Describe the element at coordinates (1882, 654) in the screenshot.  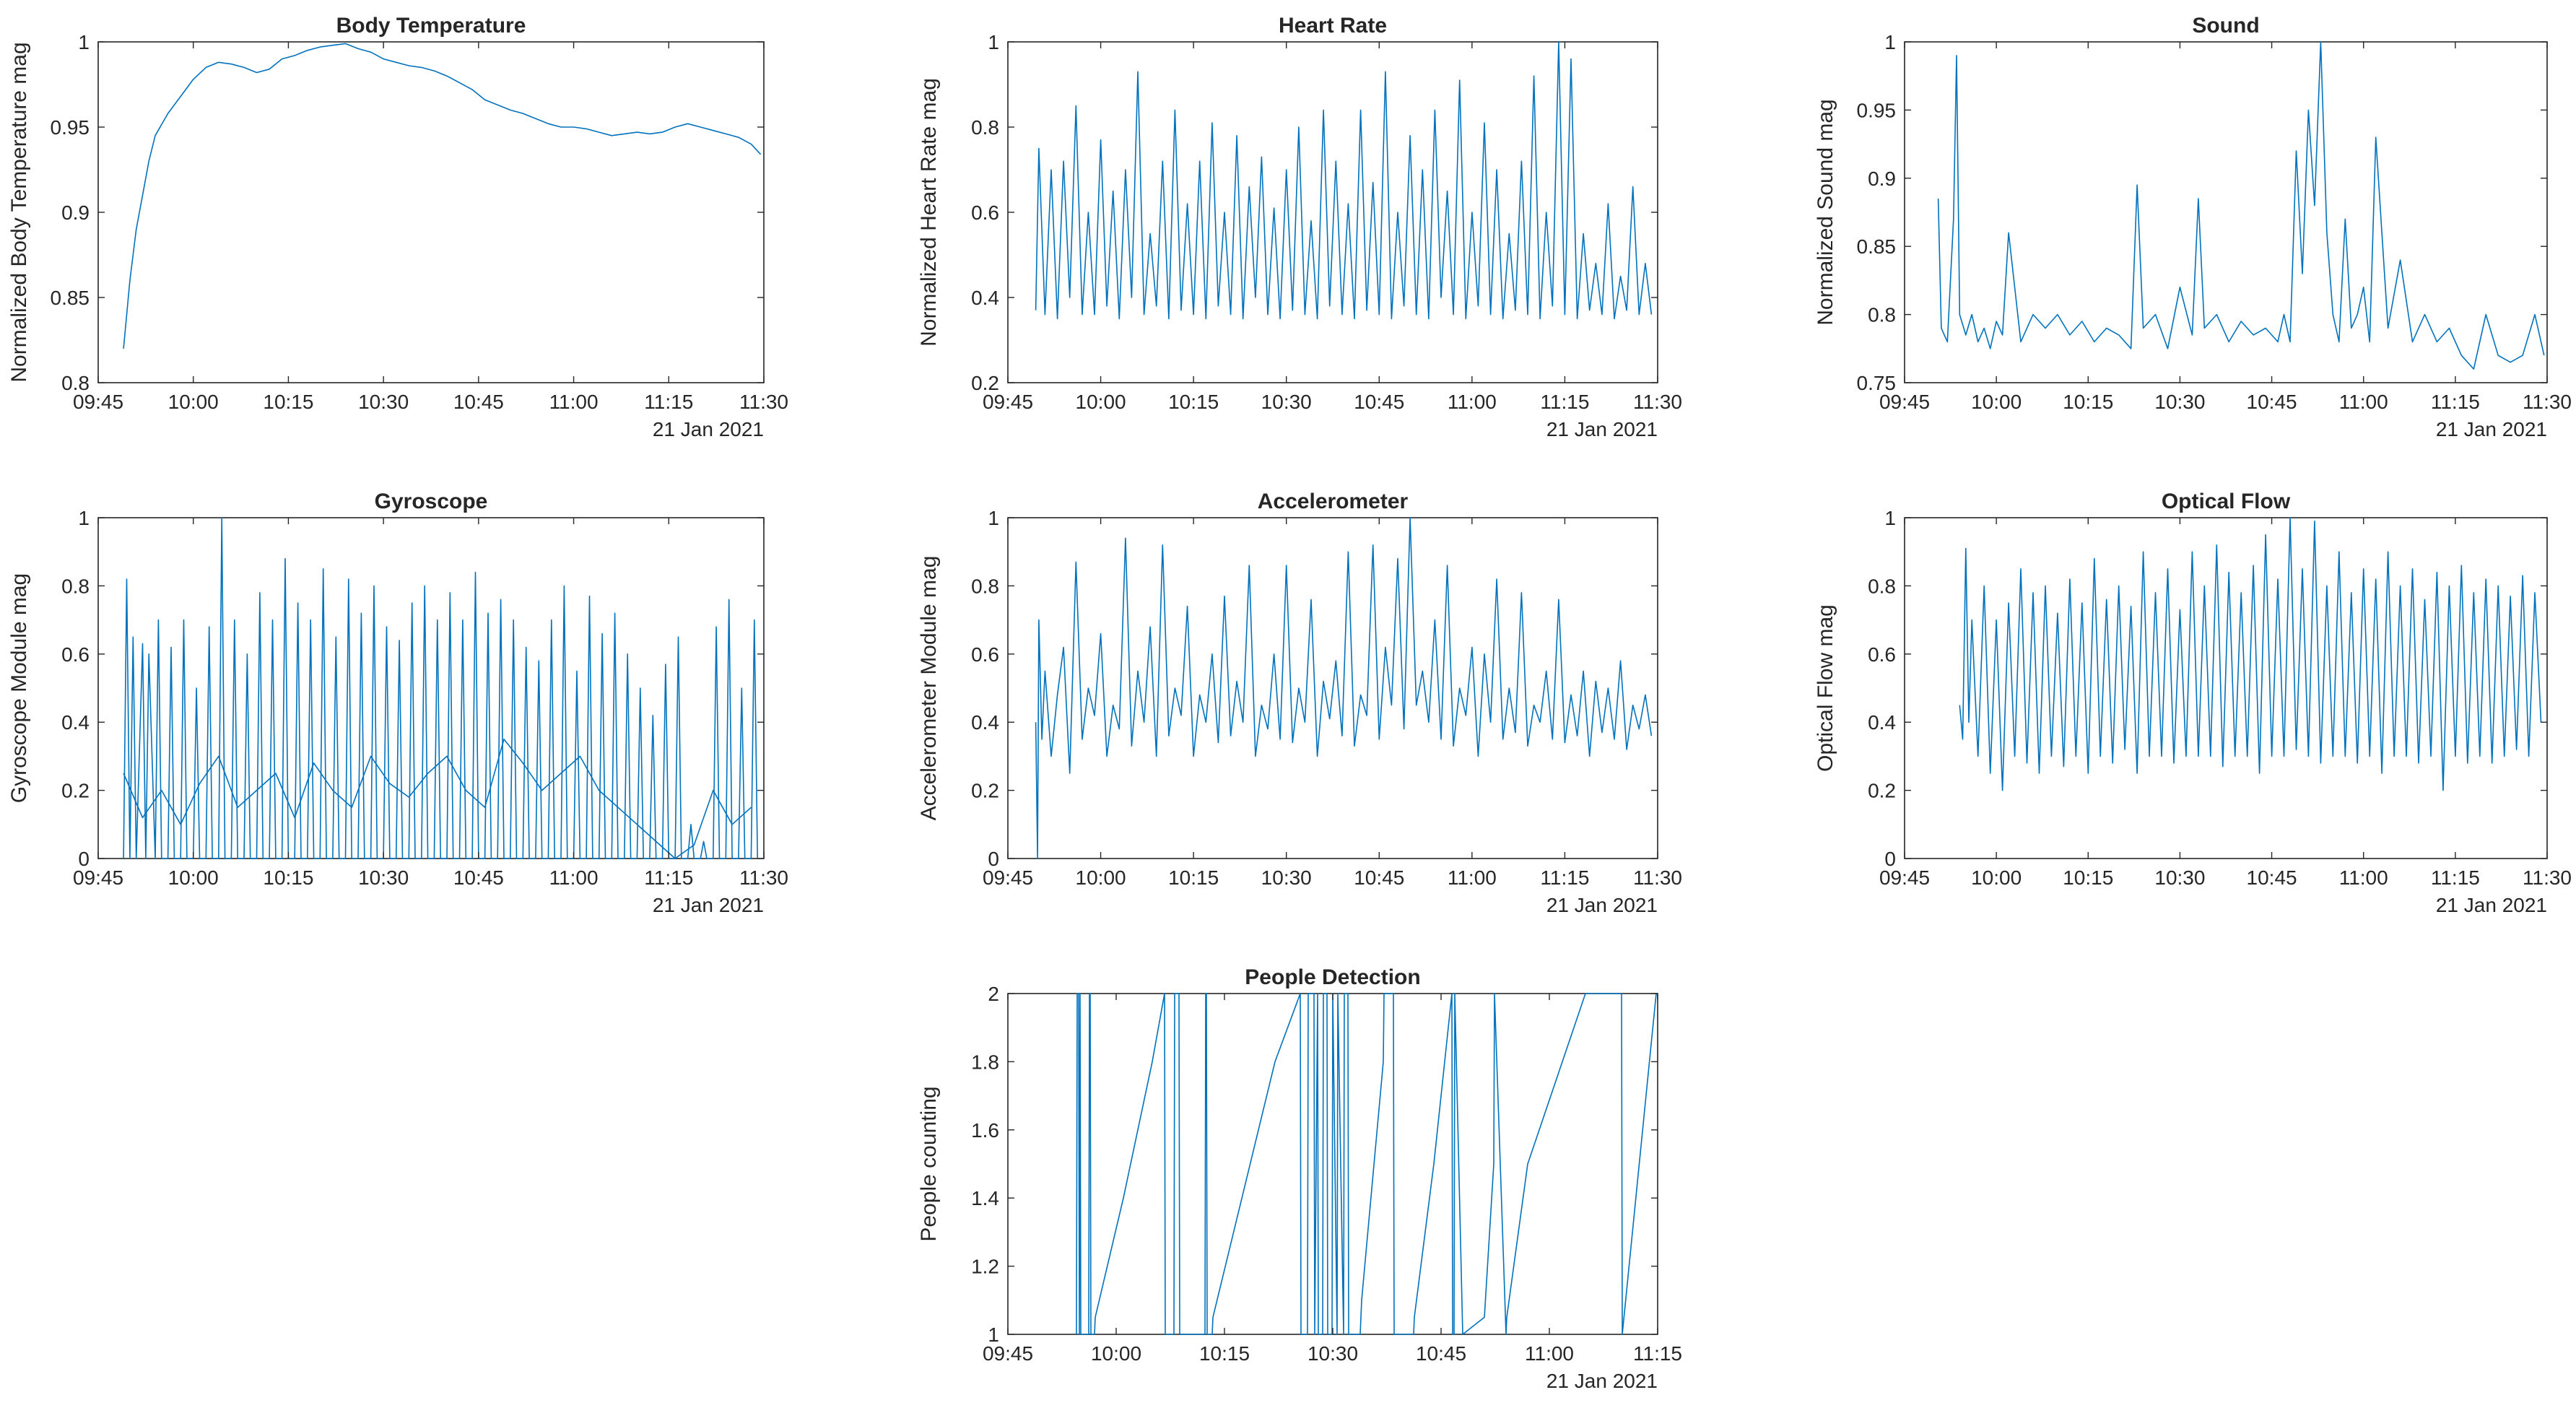
I see `optical-flow-y-tick-label: 0.6` at that location.